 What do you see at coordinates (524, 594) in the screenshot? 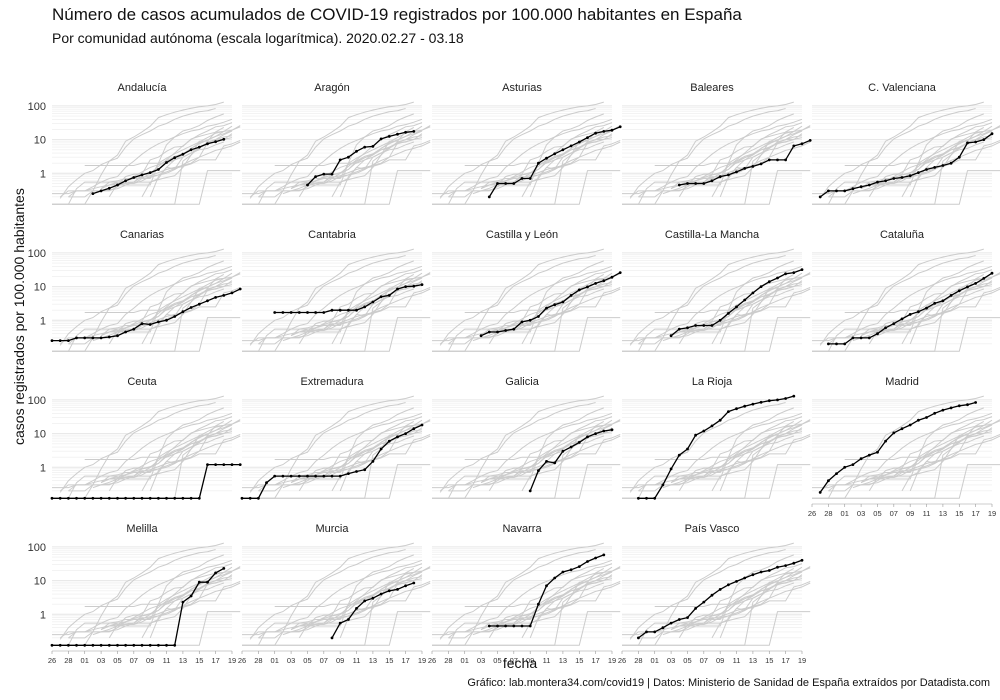
I see `facet-panel: Navarra 26 28 01 03 05 07 09 11 13 15 17 19` at bounding box center [524, 594].